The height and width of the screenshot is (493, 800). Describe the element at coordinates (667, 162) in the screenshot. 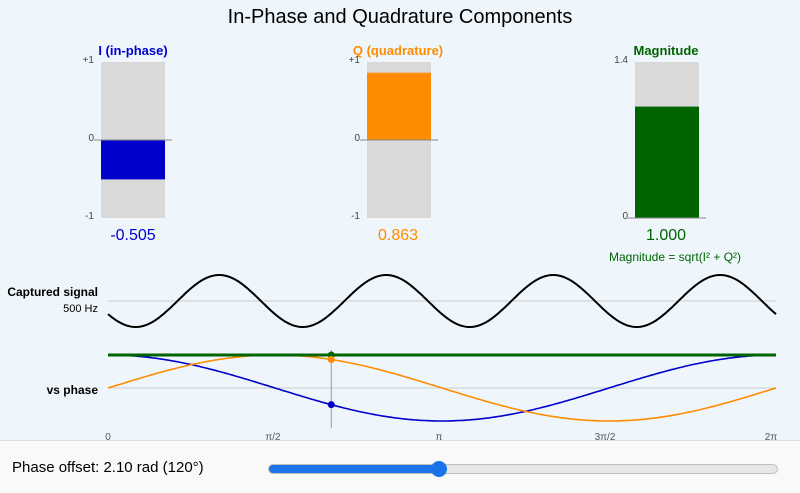

I see `magnitude-bar-fill` at that location.